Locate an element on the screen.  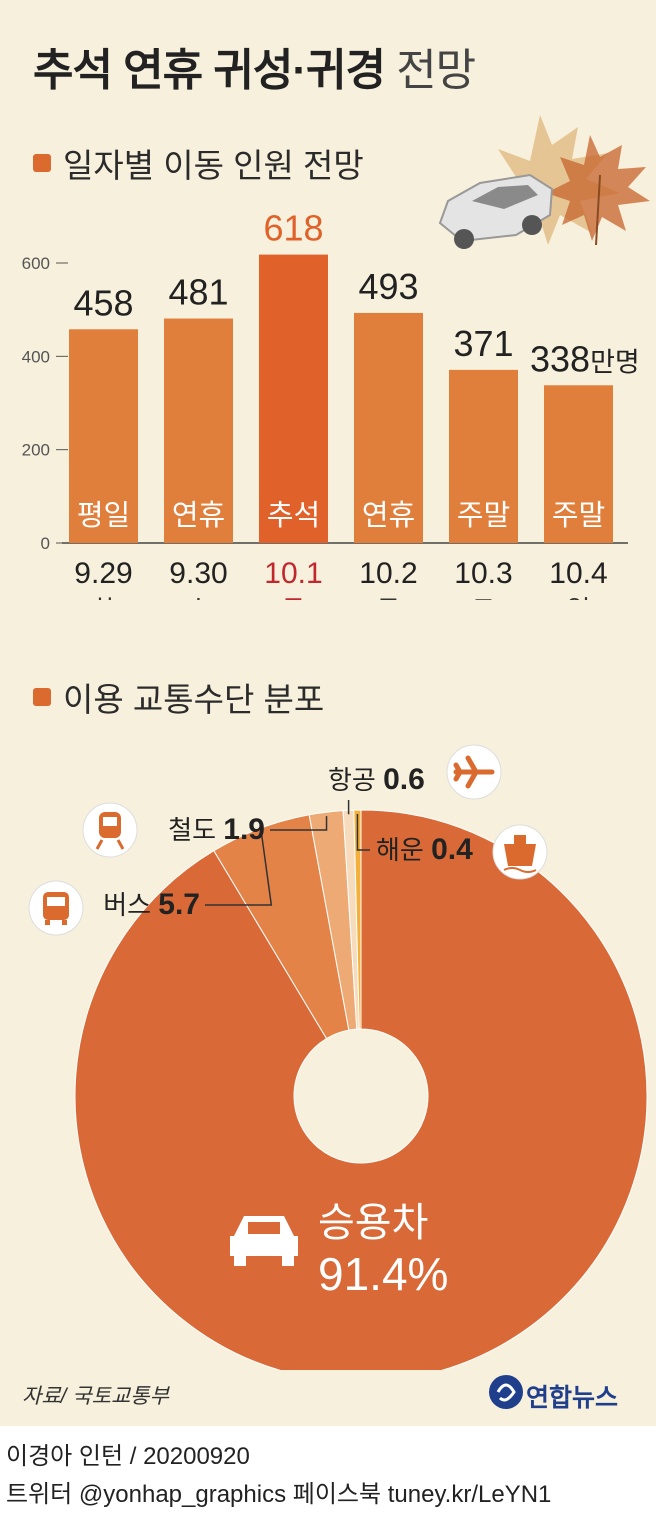
x-tick-label: 9.29 is located at coordinates (103, 573).